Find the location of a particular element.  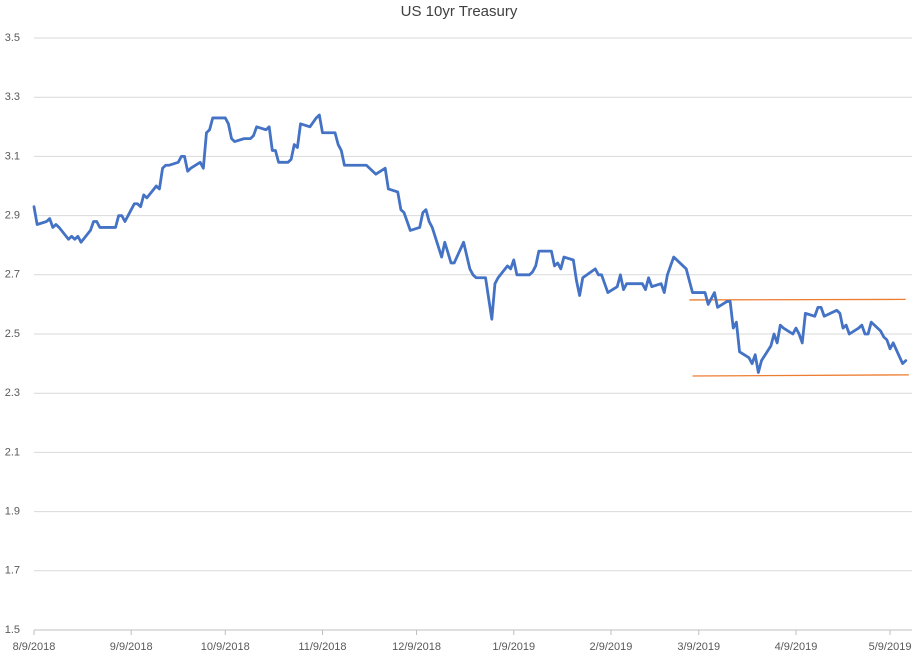

y-tick-label: 2.7 is located at coordinates (12, 275).